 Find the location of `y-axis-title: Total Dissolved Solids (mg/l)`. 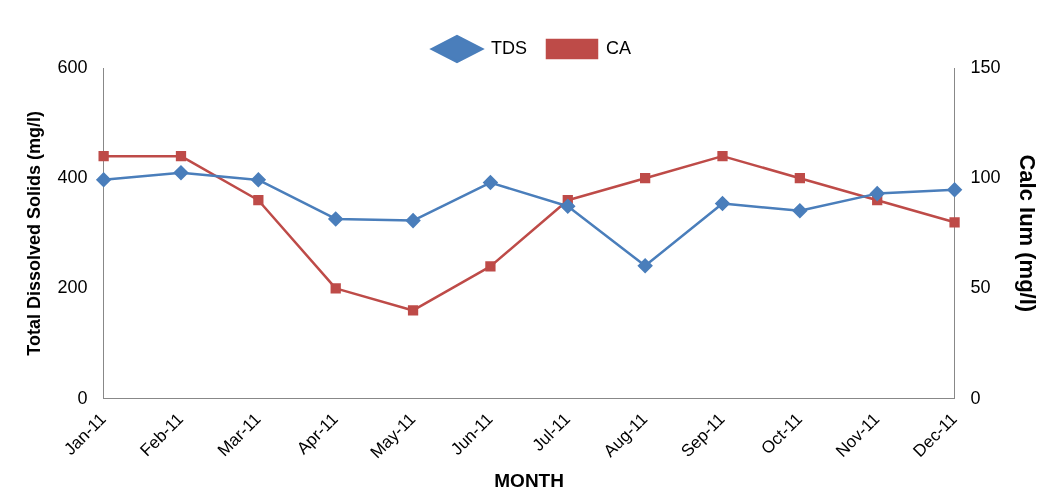

y-axis-title: Total Dissolved Solids (mg/l) is located at coordinates (33, 233).